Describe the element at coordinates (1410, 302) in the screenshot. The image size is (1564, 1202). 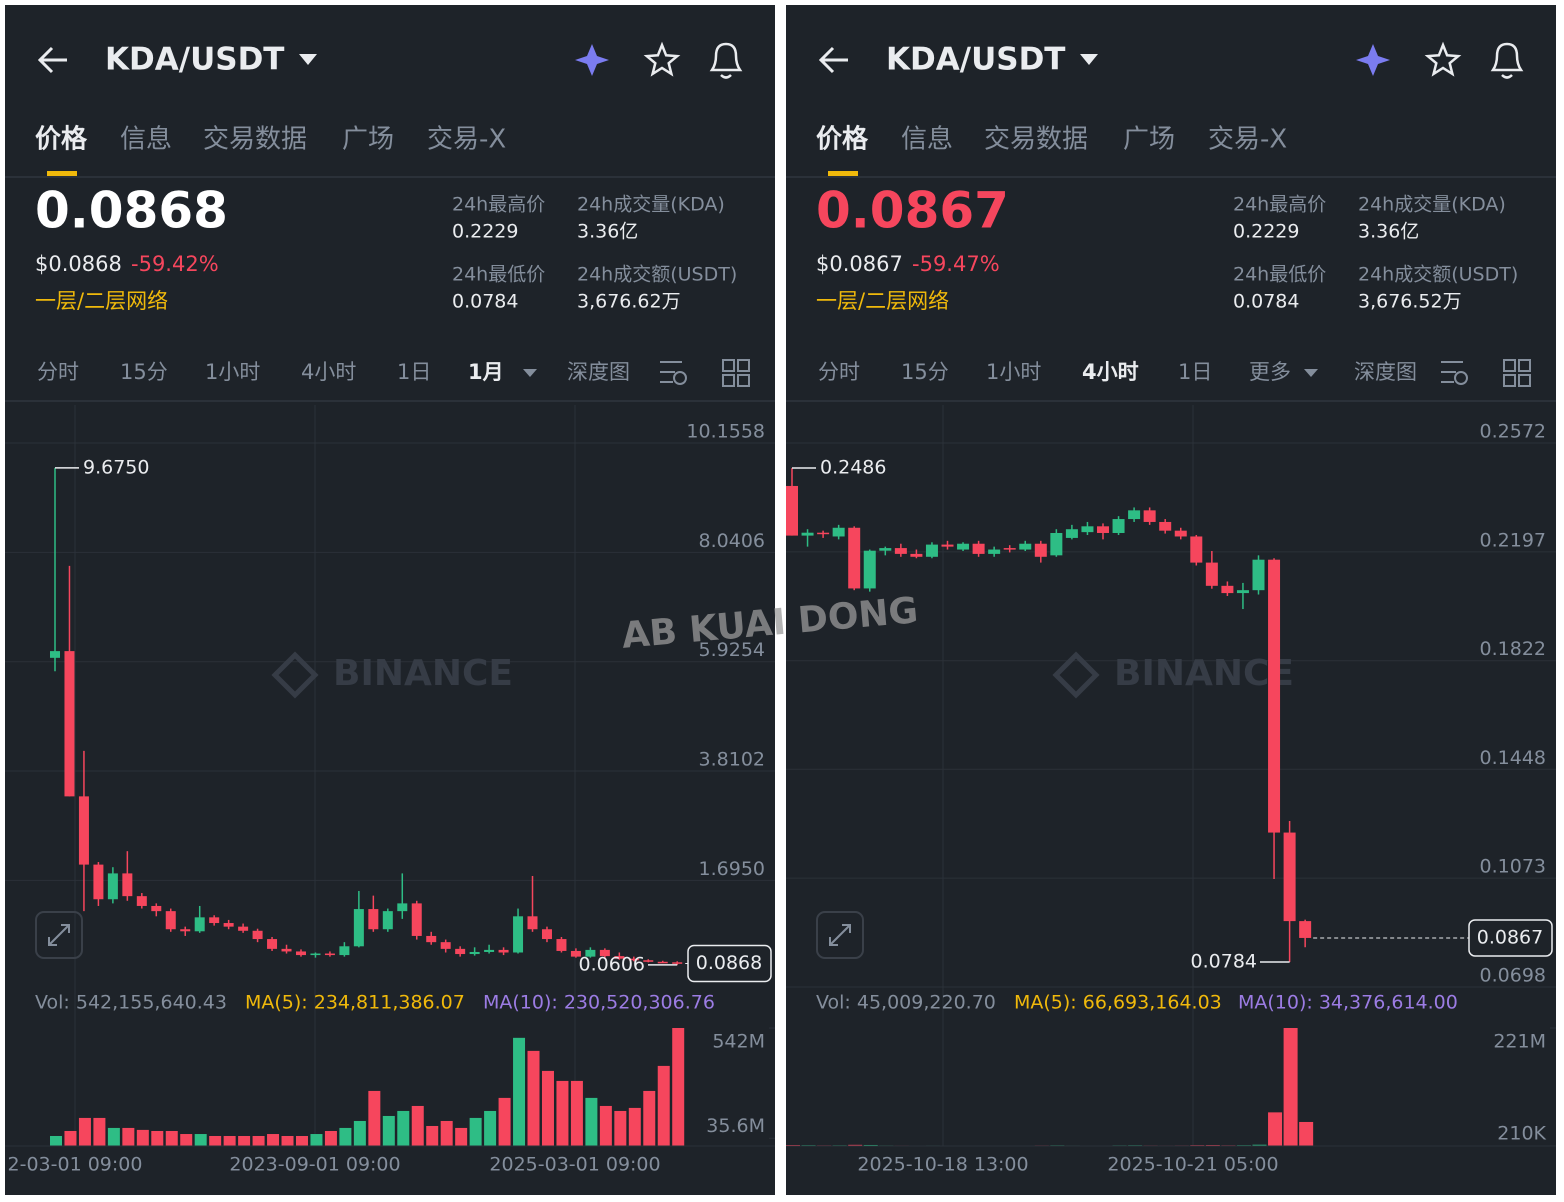
I see `stat-value: 3,676.52万` at that location.